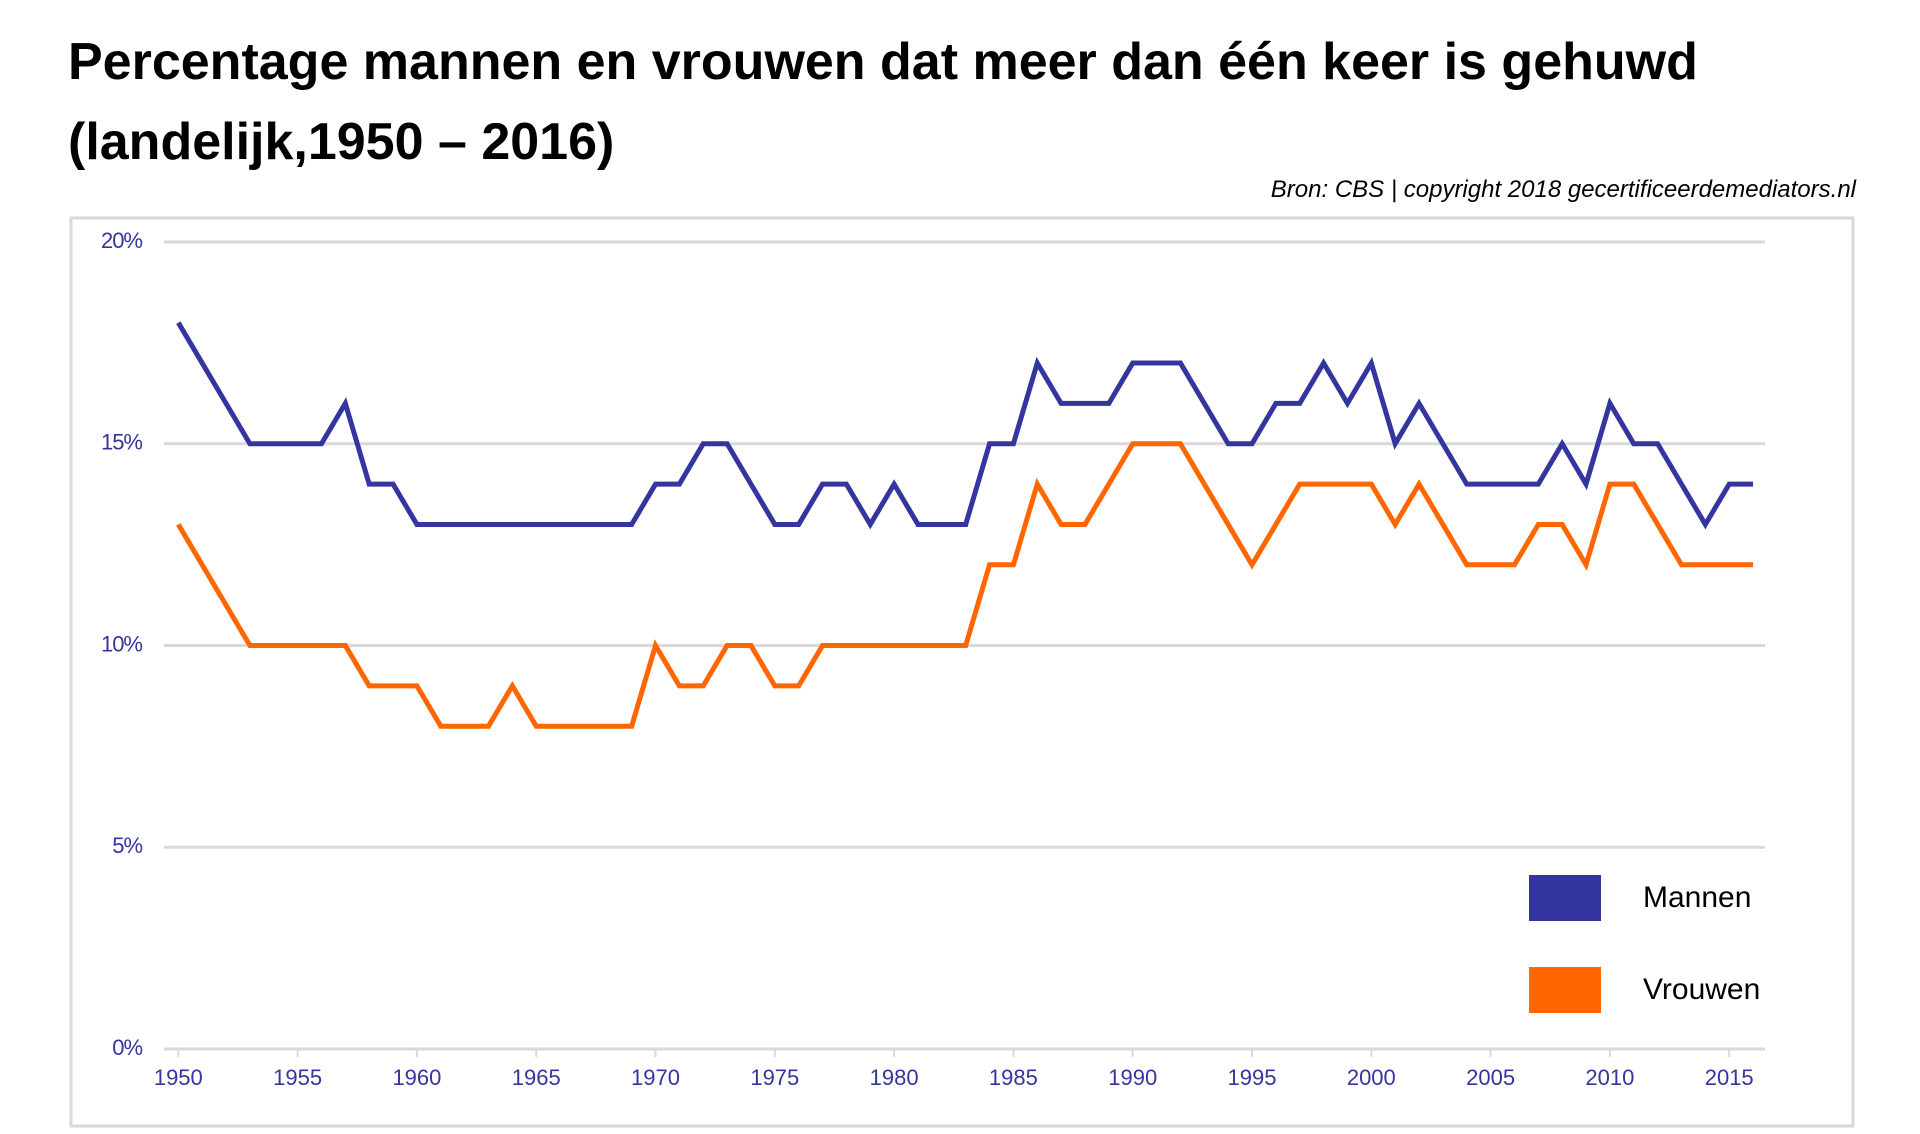 The width and height of the screenshot is (1920, 1134). What do you see at coordinates (127, 845) in the screenshot?
I see `y-tick-label: 5%` at bounding box center [127, 845].